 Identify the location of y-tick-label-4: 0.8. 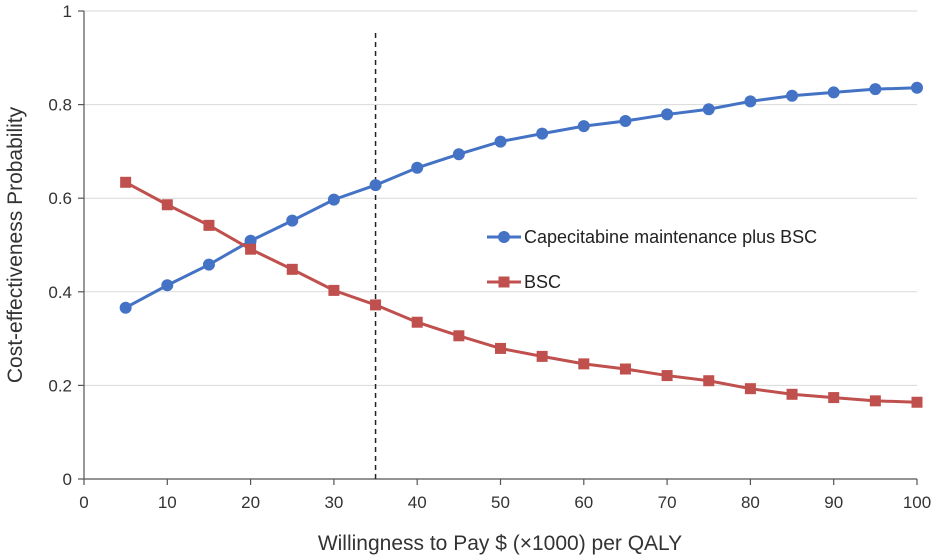
(60, 105).